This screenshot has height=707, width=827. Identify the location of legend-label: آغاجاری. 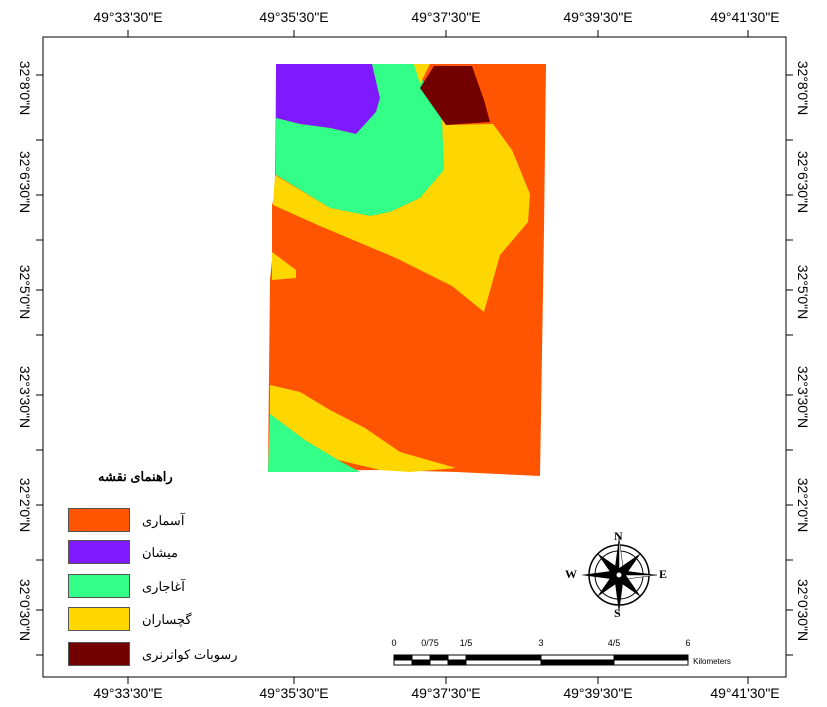
(163, 586).